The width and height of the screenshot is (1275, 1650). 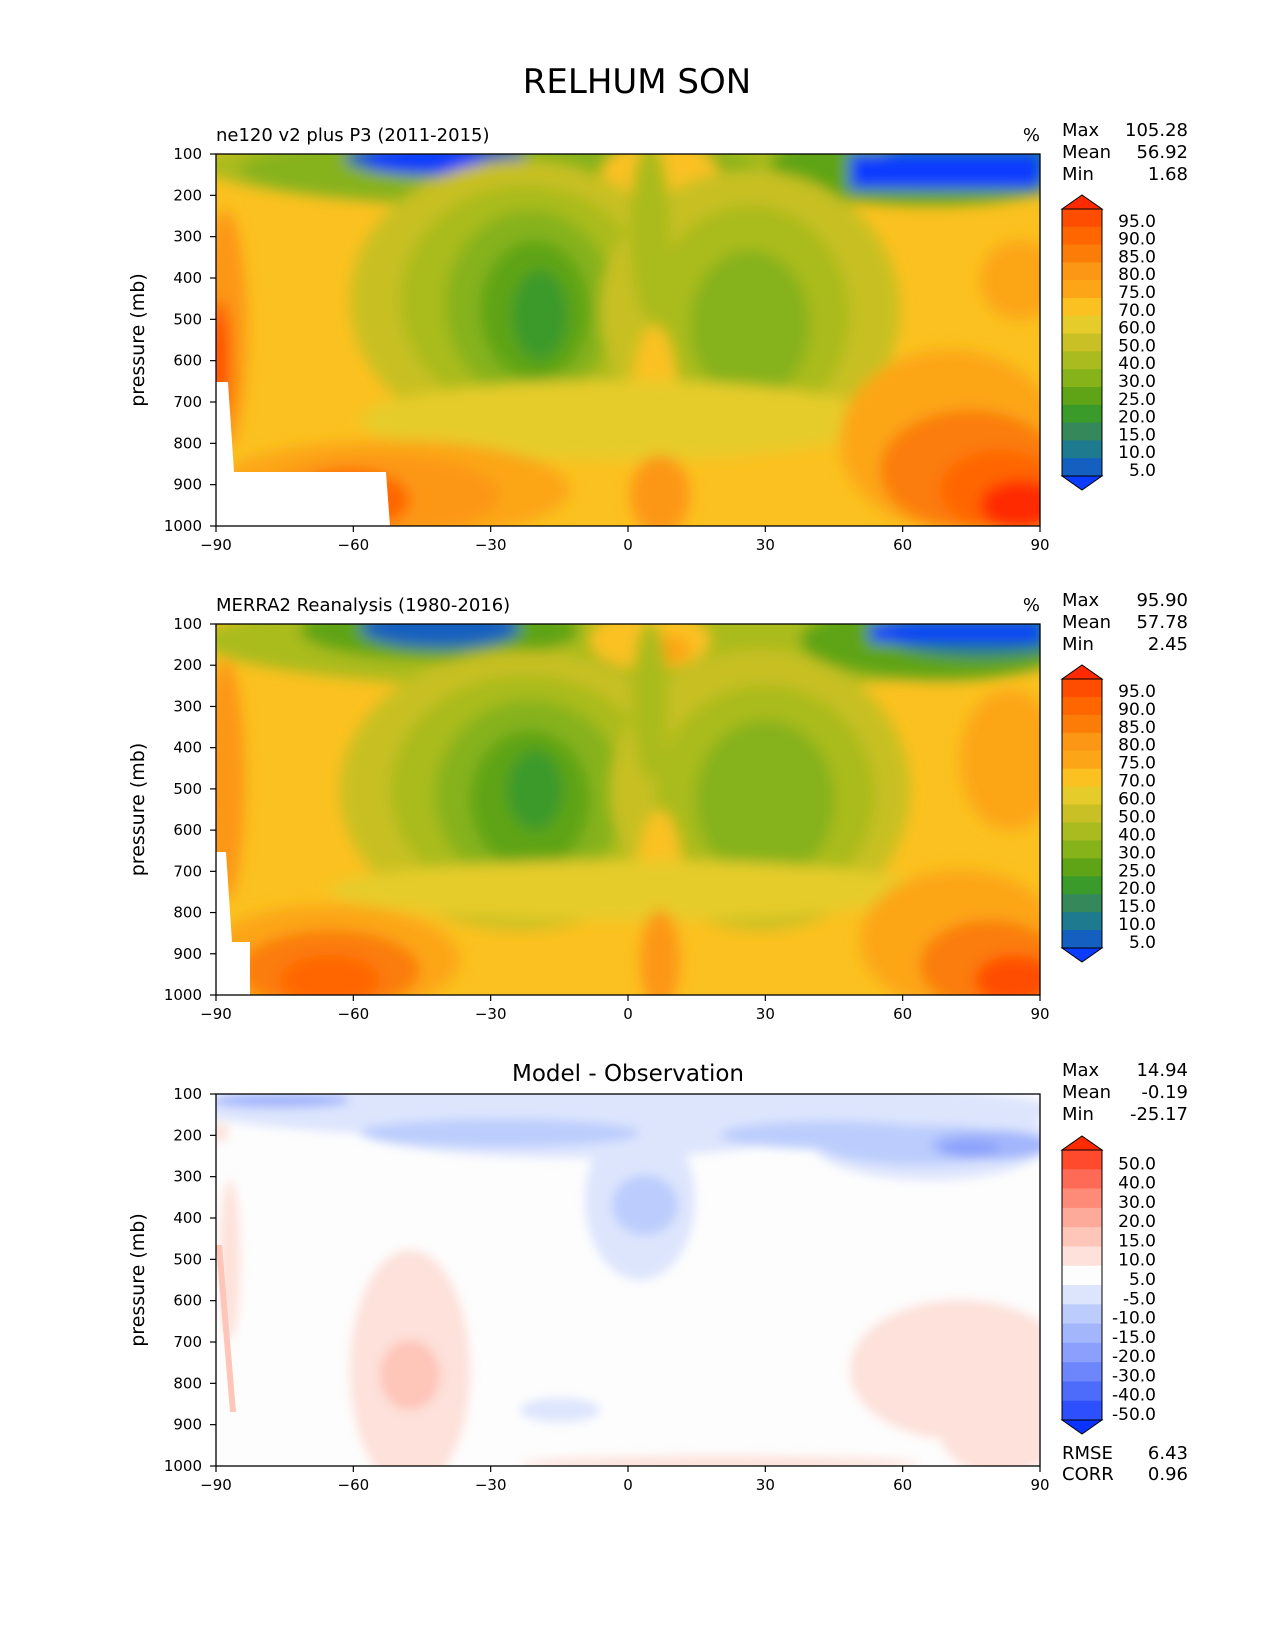 What do you see at coordinates (1137, 329) in the screenshot?
I see `colorbar-level-label: 60.0` at bounding box center [1137, 329].